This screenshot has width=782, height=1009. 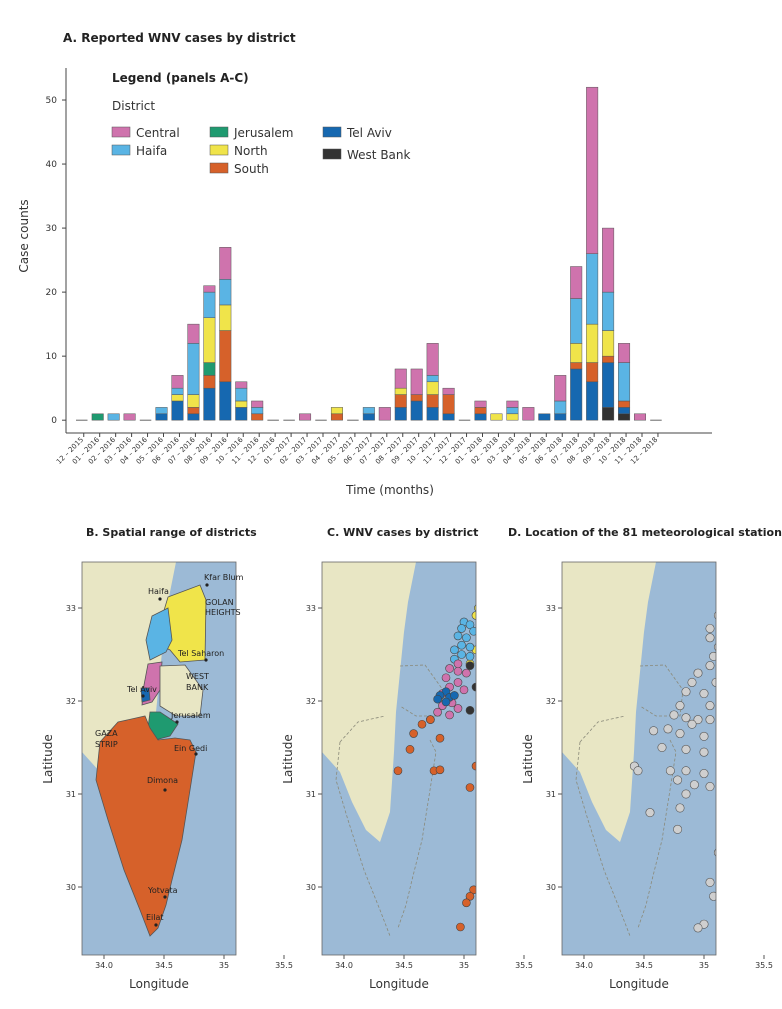 What do you see at coordinates (482, 720) in the screenshot?
I see `case-point-jerusalem` at bounding box center [482, 720].